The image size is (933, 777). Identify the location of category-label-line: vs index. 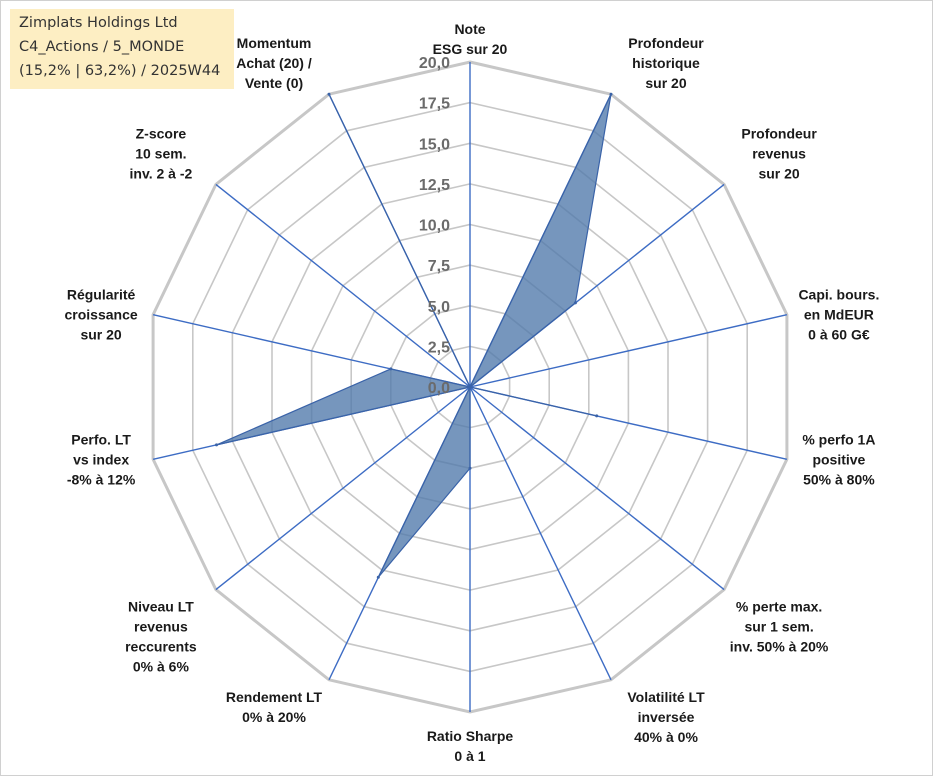
(101, 459).